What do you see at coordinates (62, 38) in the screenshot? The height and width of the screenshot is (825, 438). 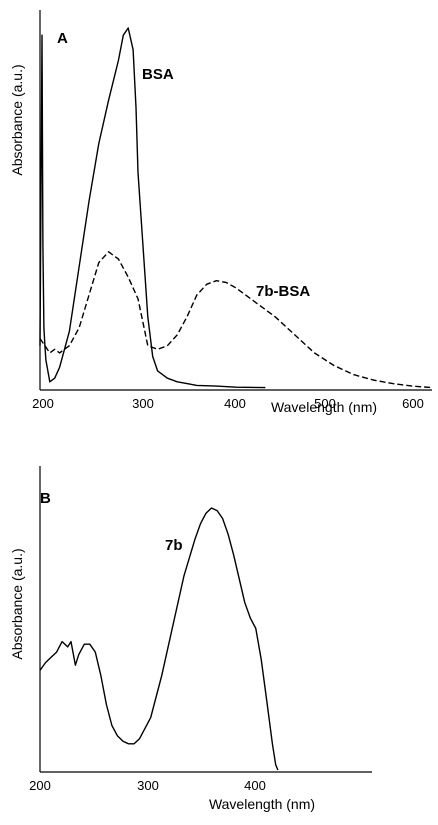 I see `panel-a-label: A` at bounding box center [62, 38].